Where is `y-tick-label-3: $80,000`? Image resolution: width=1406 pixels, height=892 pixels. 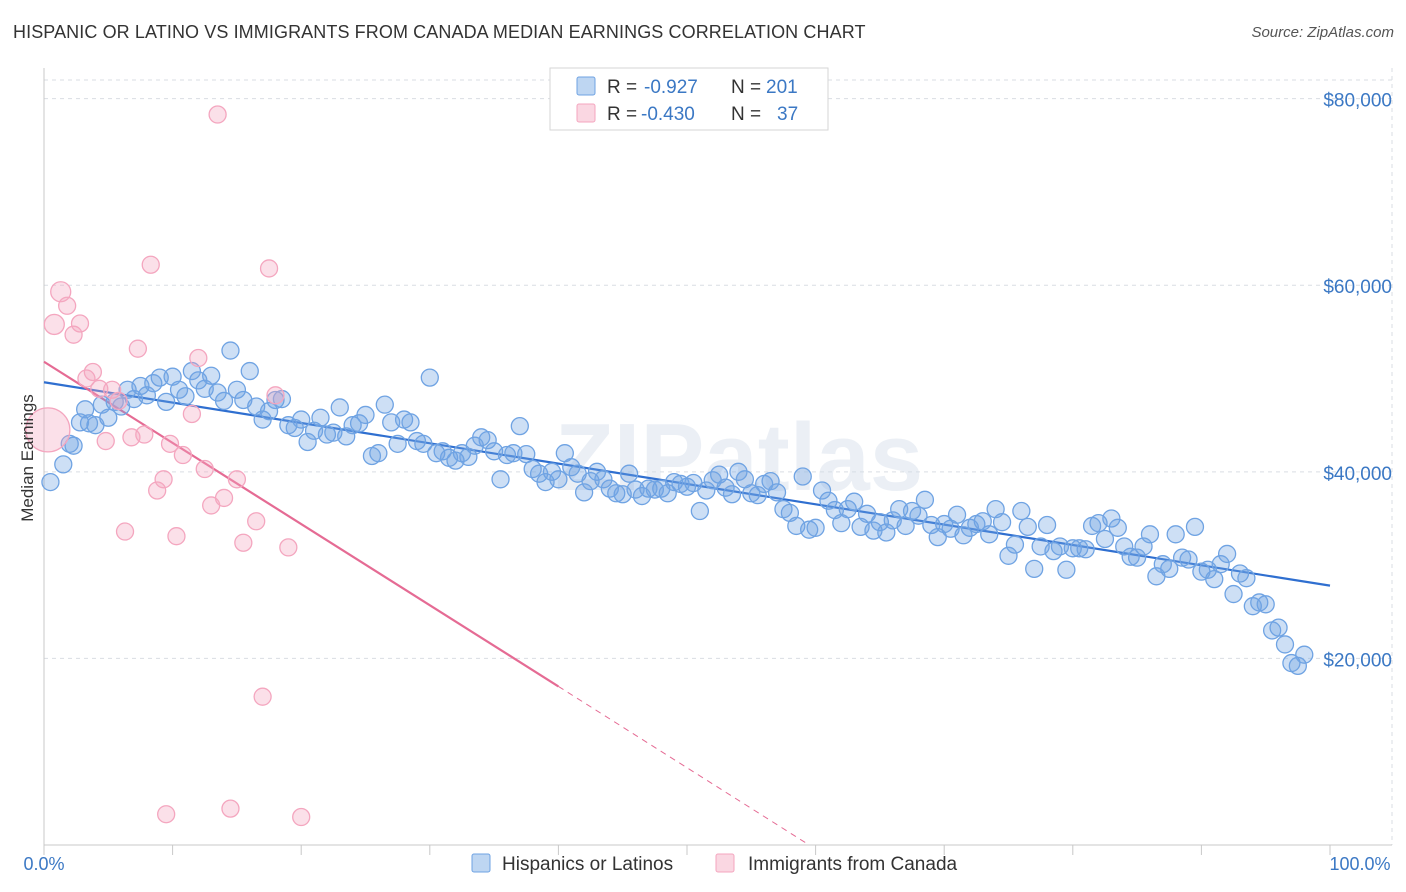
y-tick-label-3: $80,000 is located at coordinates (1357, 101).